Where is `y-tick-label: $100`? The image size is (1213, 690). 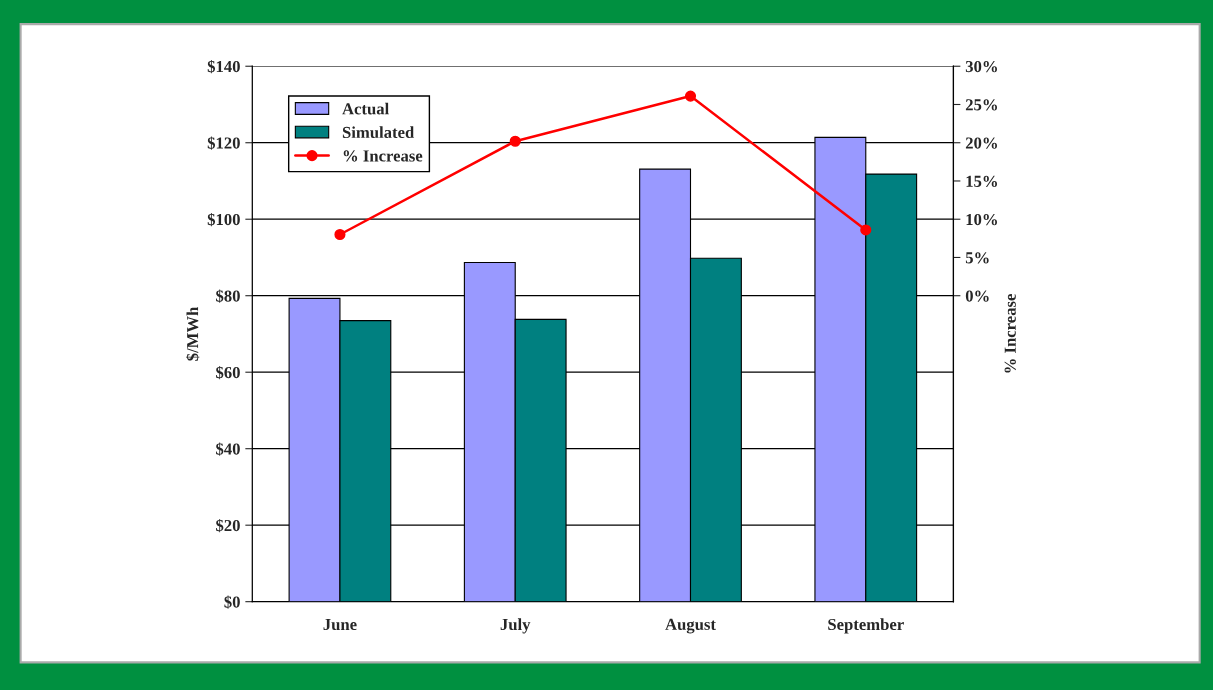 y-tick-label: $100 is located at coordinates (223, 219).